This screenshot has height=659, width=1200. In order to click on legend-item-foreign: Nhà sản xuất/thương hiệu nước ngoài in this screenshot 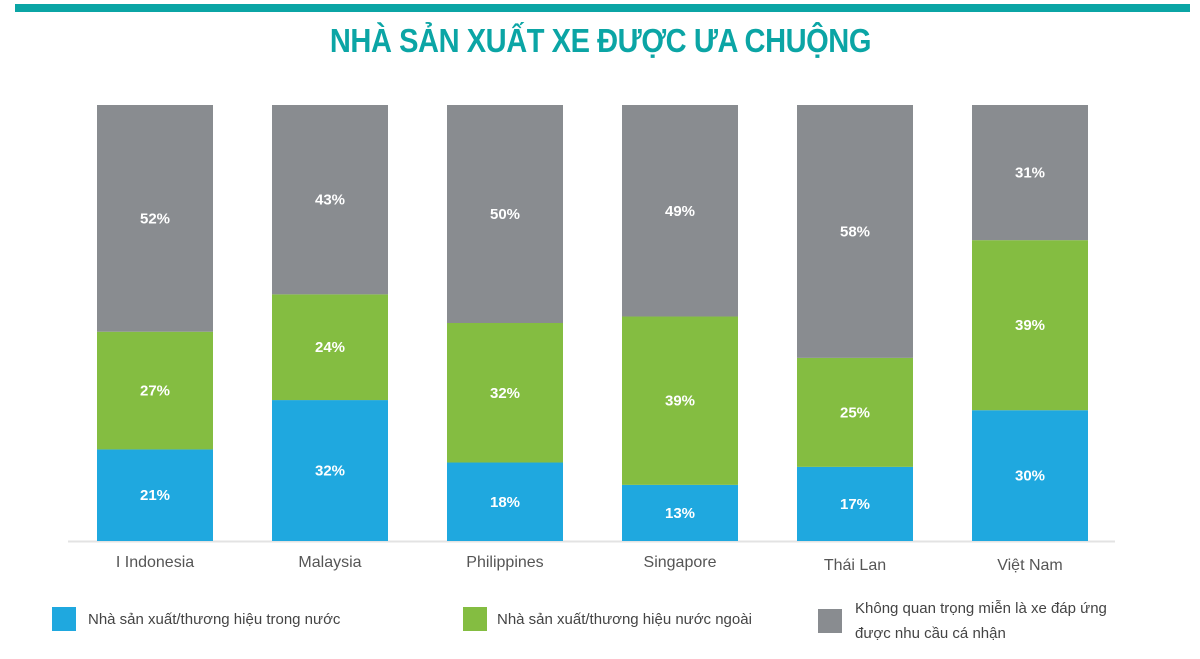, I will do `click(607, 619)`.